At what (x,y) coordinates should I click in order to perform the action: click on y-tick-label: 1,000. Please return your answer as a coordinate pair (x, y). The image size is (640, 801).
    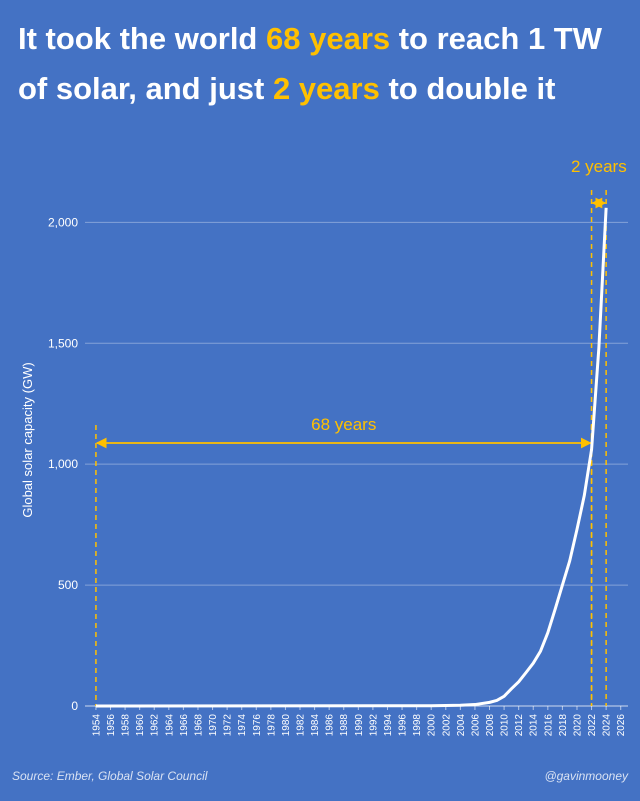
    Looking at the image, I should click on (63, 464).